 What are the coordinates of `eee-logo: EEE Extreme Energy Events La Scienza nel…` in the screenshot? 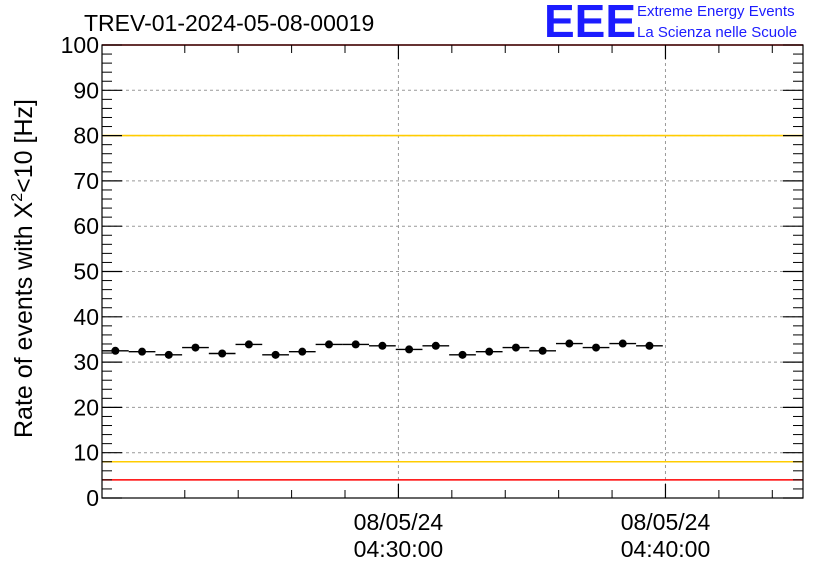 It's located at (689, 23).